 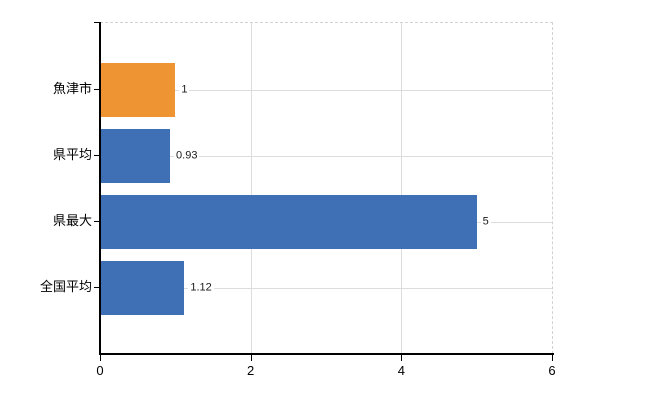 What do you see at coordinates (184, 90) in the screenshot?
I see `bar-value-label: 1` at bounding box center [184, 90].